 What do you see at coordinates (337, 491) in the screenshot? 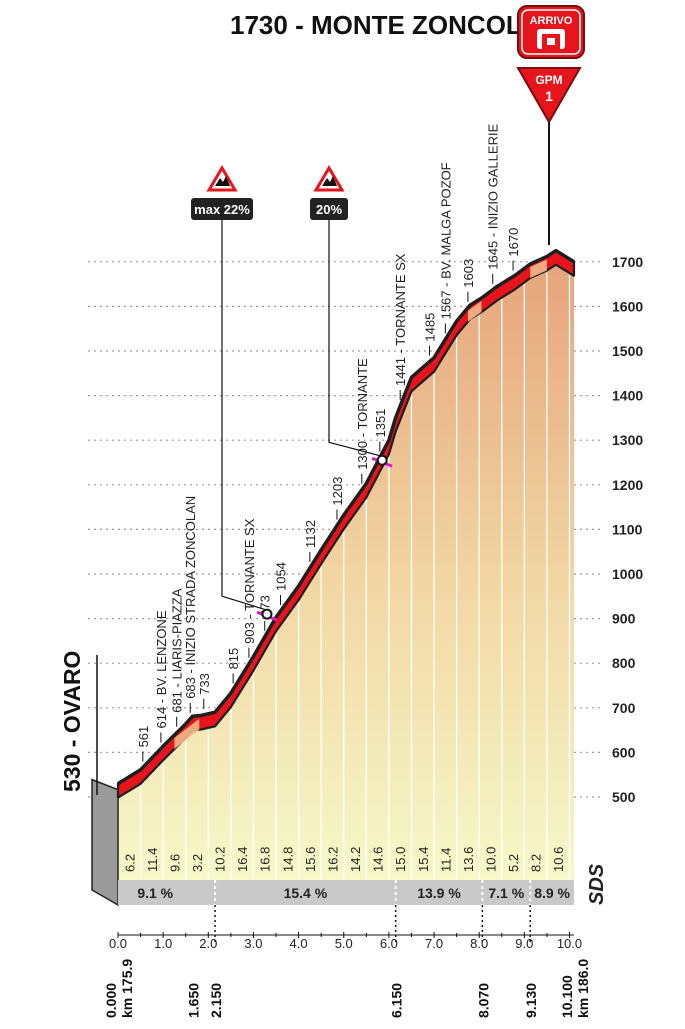
I see `annotation-label: 1203` at bounding box center [337, 491].